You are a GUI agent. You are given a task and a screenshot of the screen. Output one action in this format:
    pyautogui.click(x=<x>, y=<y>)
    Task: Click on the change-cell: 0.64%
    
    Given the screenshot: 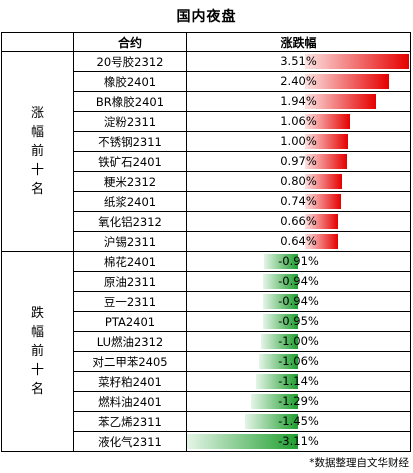 What is the action you would take?
    pyautogui.click(x=298, y=241)
    